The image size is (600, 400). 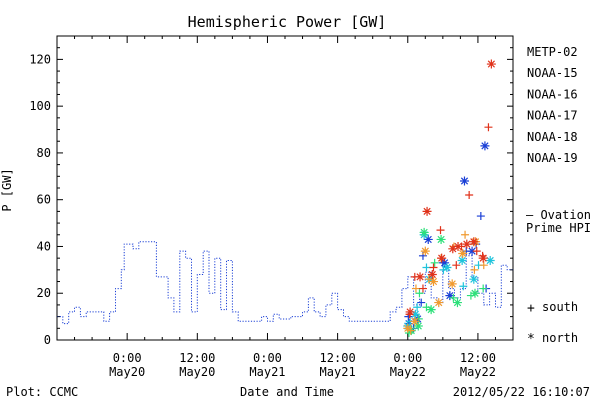 I want to click on ovation-label-line1: — Ovation, so click(x=558, y=215).